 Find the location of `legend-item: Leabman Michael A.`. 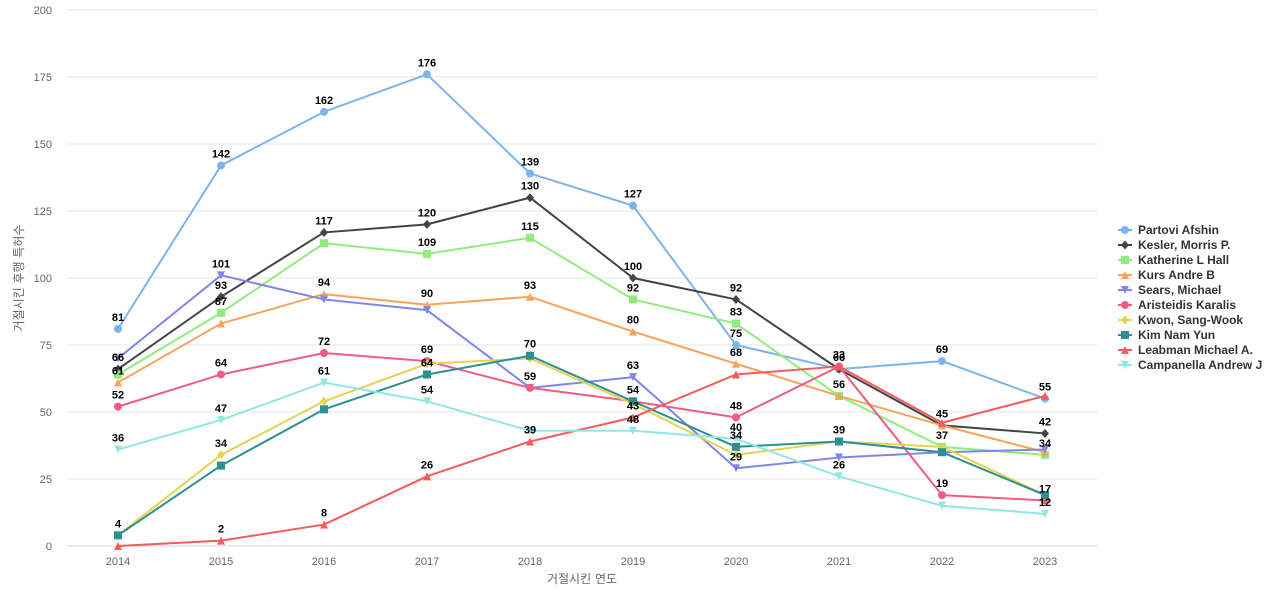

legend-item: Leabman Michael A. is located at coordinates (1185, 350).